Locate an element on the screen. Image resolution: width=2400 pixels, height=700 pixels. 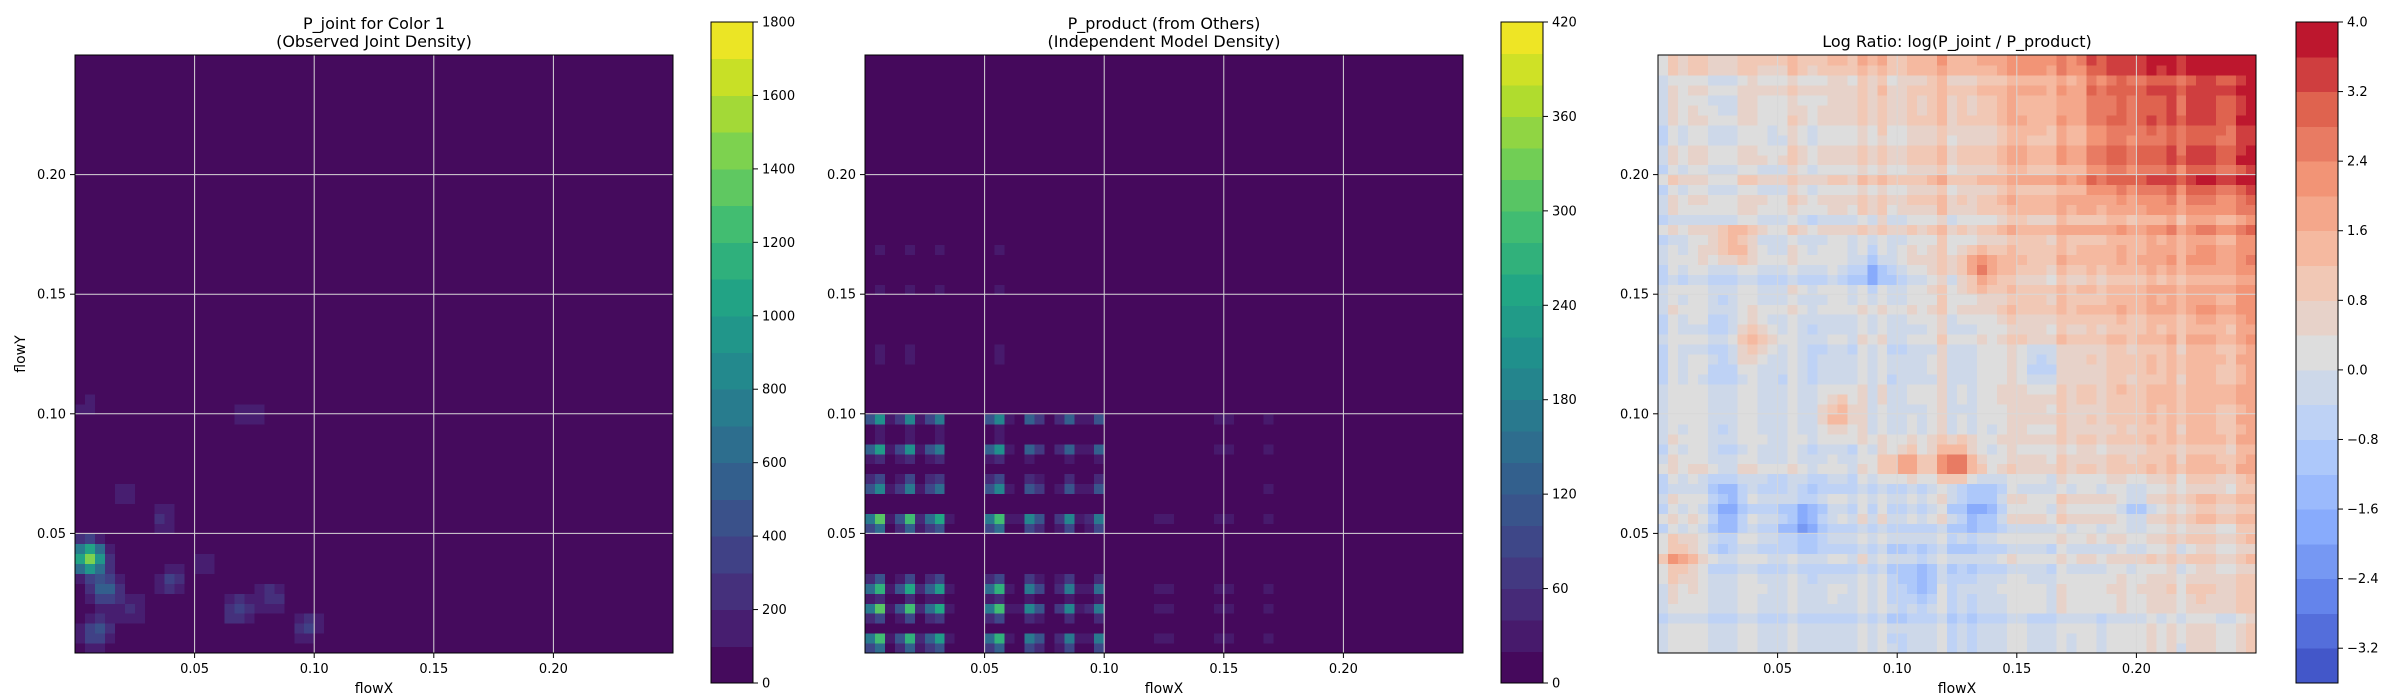
colorbar-tick-label: 1400 is located at coordinates (778, 169).